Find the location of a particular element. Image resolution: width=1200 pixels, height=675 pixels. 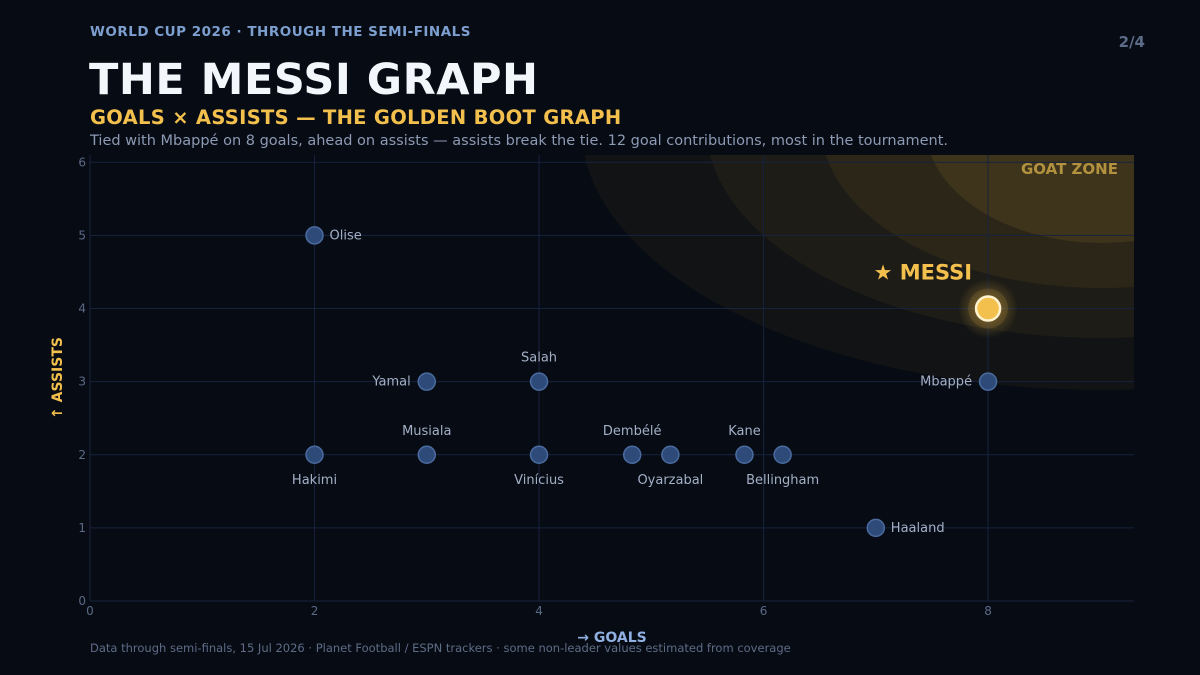

y-tick-label: 6 is located at coordinates (82, 162).